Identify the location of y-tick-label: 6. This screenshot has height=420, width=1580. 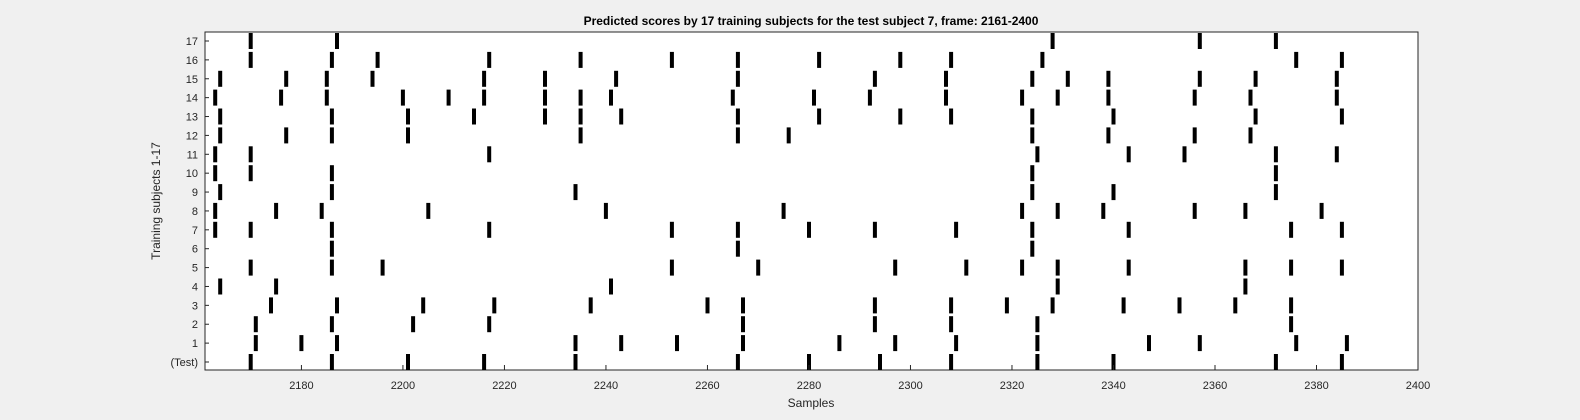
(195, 250).